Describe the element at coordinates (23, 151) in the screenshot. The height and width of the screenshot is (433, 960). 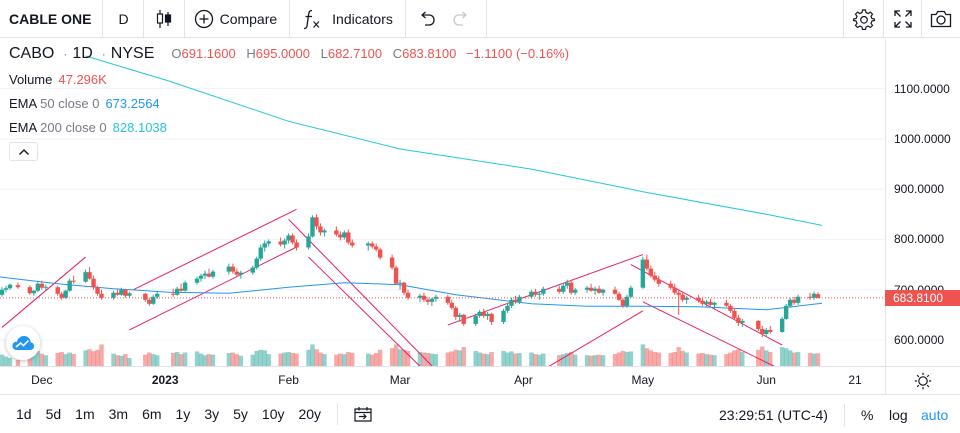
I see `legend-collapse-button` at that location.